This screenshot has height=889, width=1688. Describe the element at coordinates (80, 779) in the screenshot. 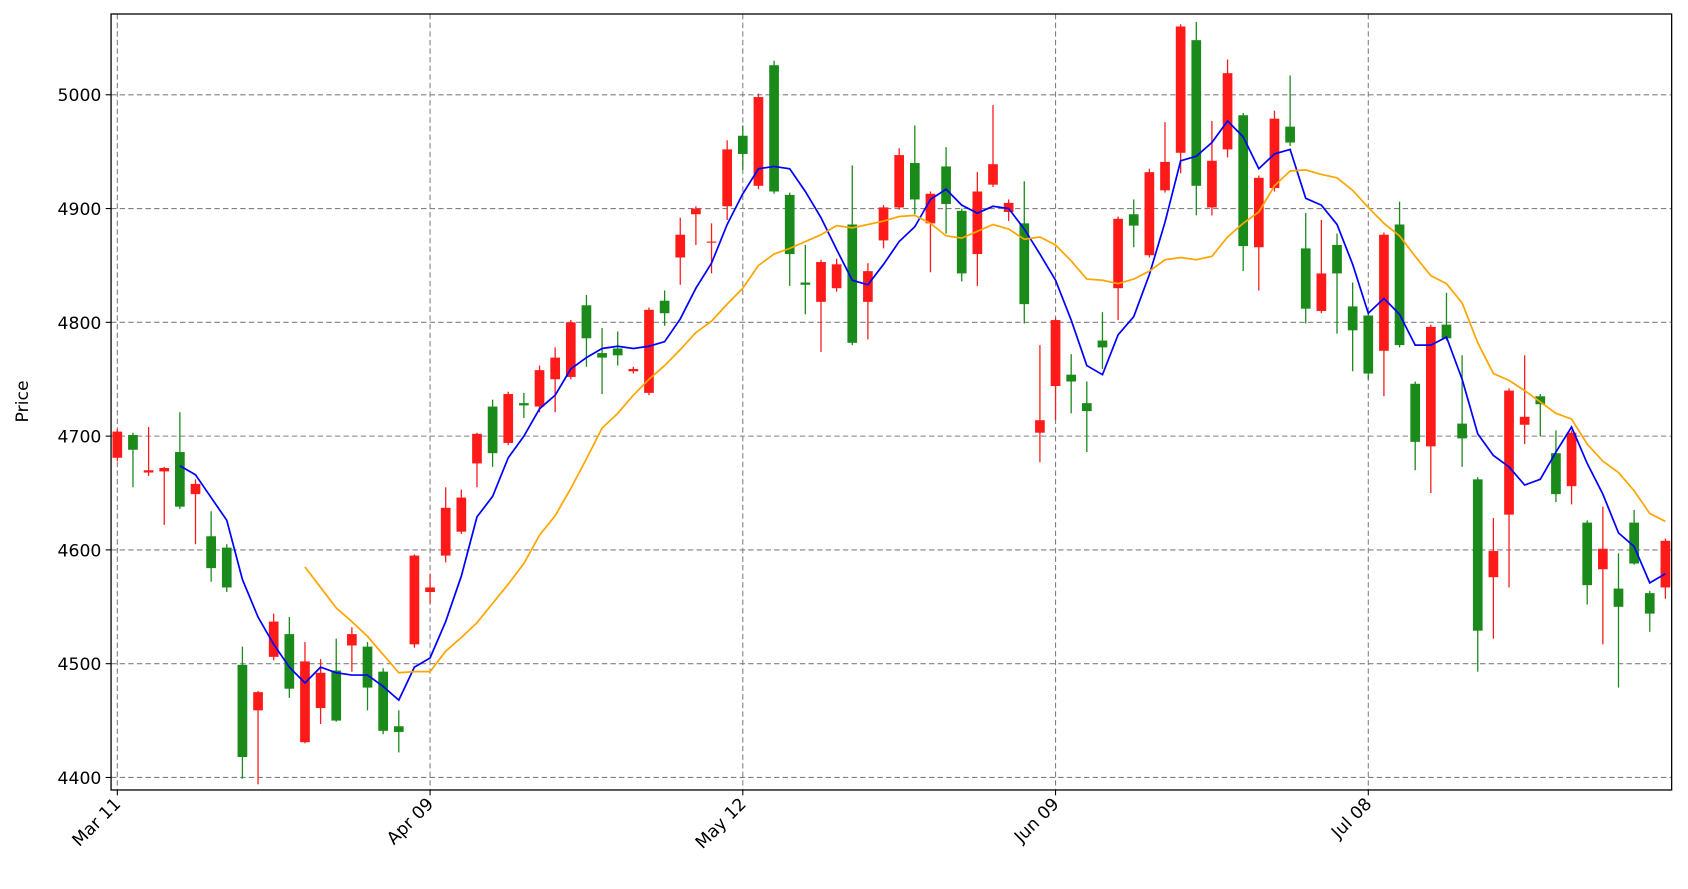

I see `y-tick-label: 4400` at that location.